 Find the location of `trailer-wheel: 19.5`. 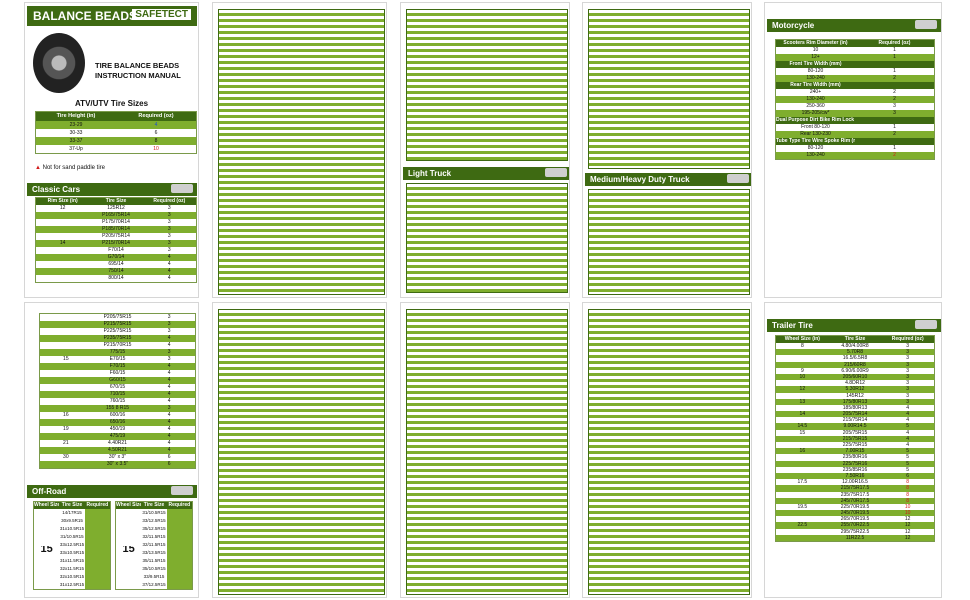

trailer-wheel: 19.5 is located at coordinates (802, 506).